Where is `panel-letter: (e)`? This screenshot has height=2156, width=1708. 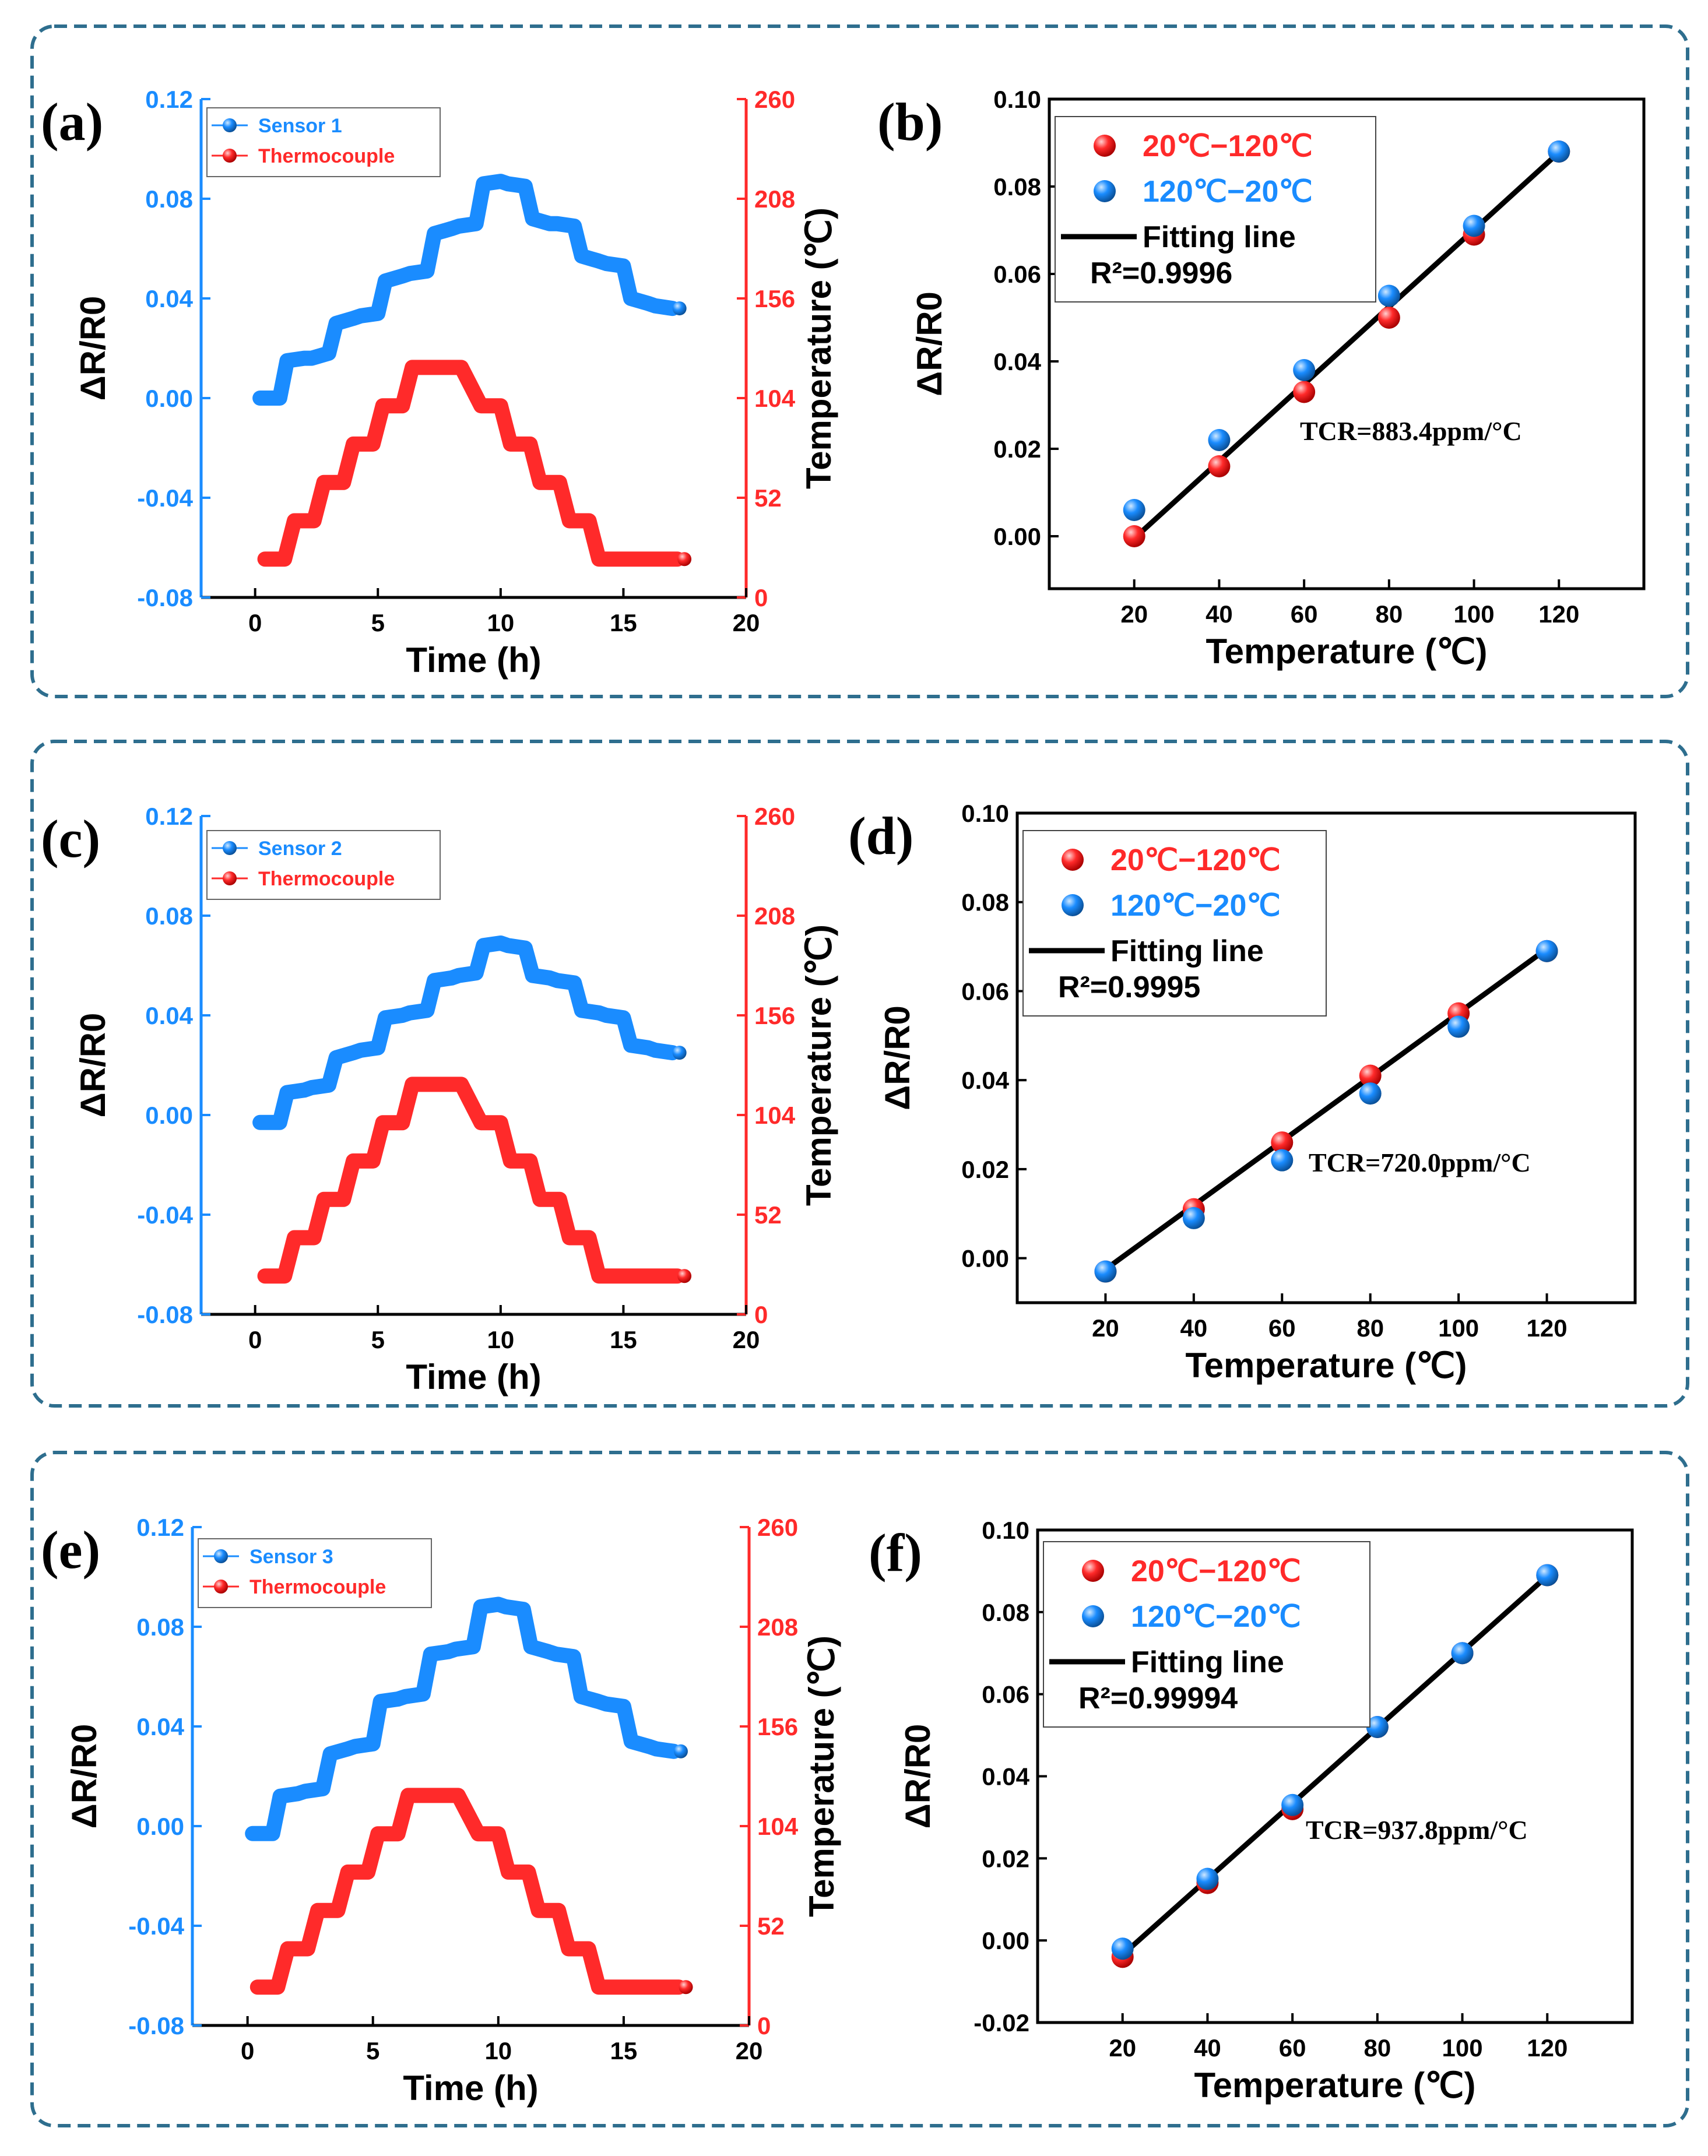
panel-letter: (e) is located at coordinates (70, 1550).